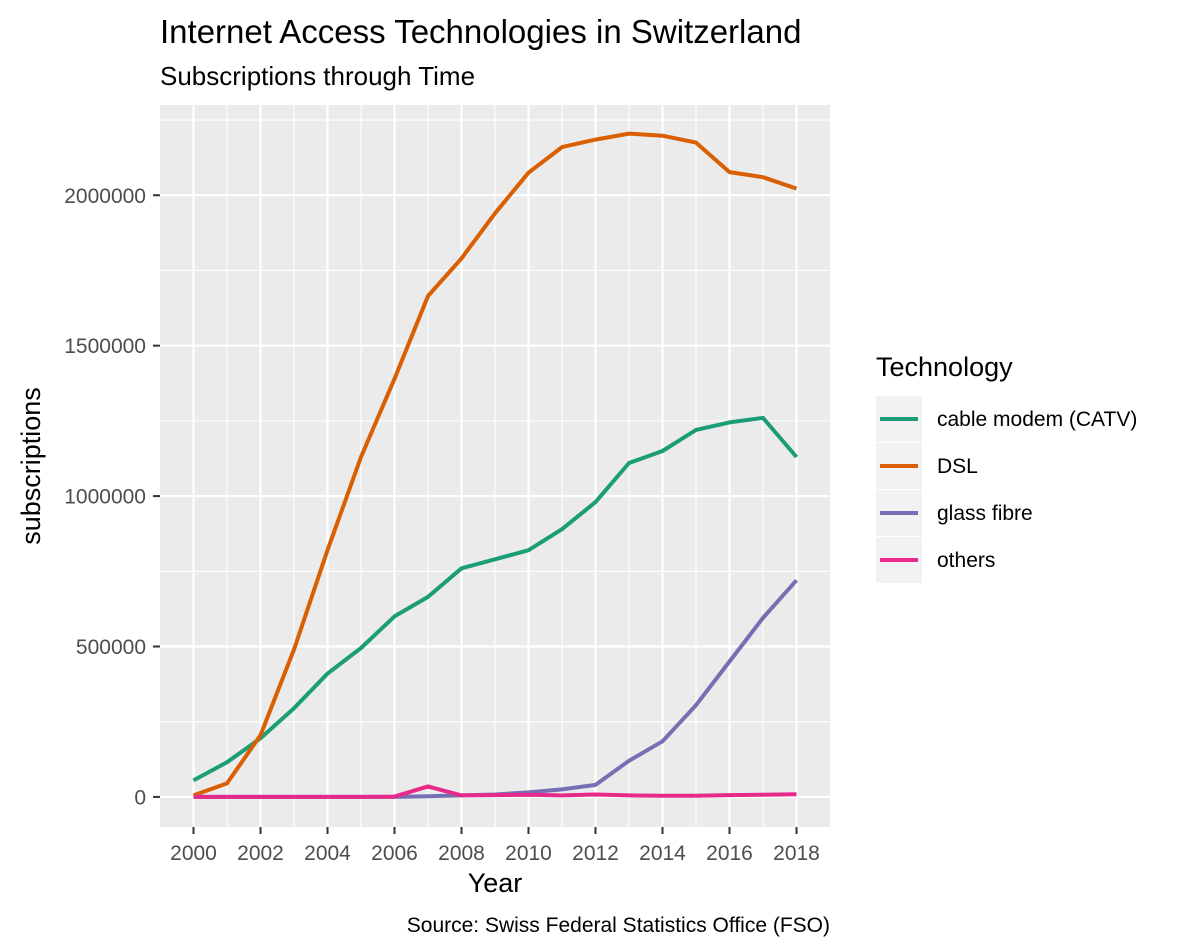 The width and height of the screenshot is (1200, 952). What do you see at coordinates (111, 647) in the screenshot?
I see `y-tick-label: 500000` at bounding box center [111, 647].